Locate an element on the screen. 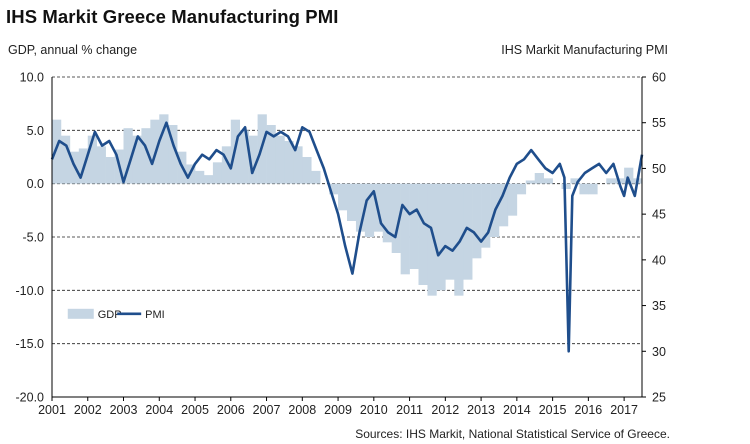  left-tick-label: 0.0 is located at coordinates (35, 184).